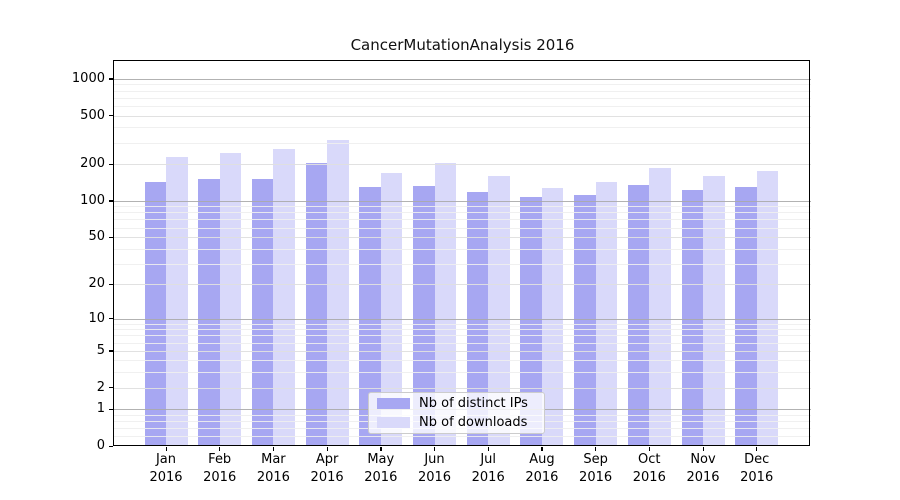 This screenshot has height=500, width=900. What do you see at coordinates (177, 301) in the screenshot?
I see `bar-downloads-jan` at bounding box center [177, 301].